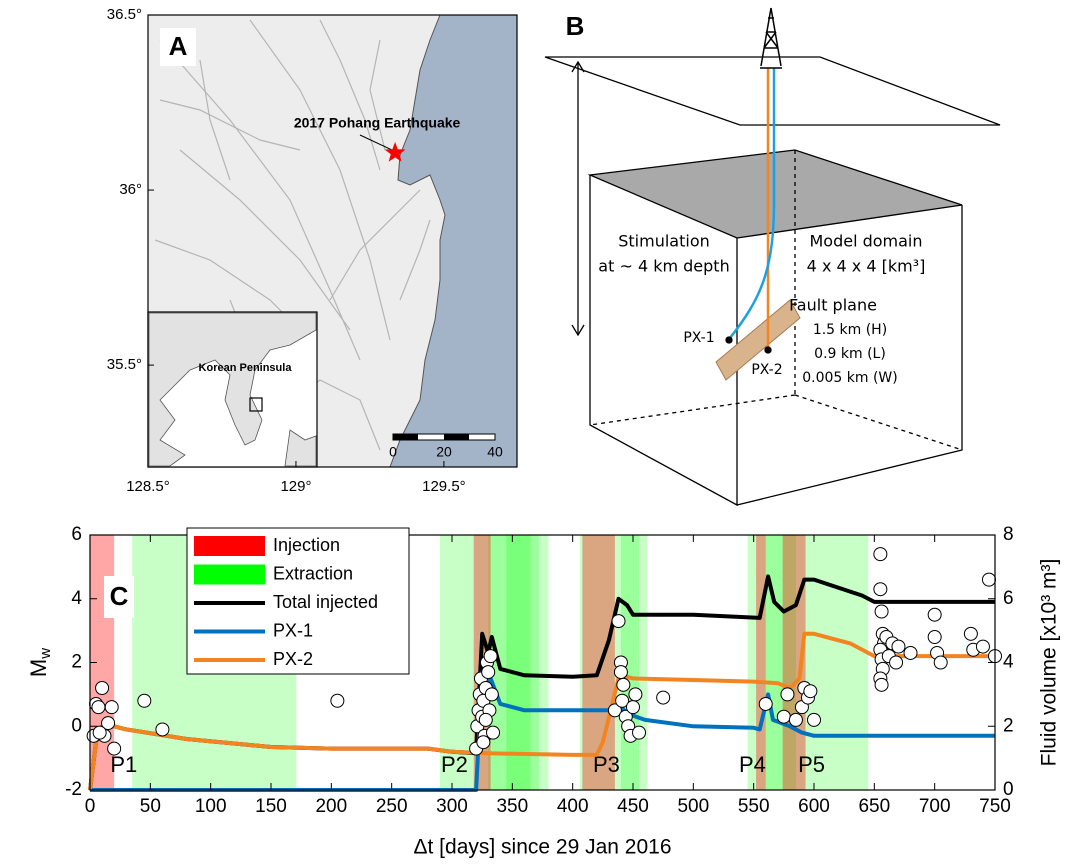  I want to click on diagram-text: 1.5 km (H), so click(850, 330).